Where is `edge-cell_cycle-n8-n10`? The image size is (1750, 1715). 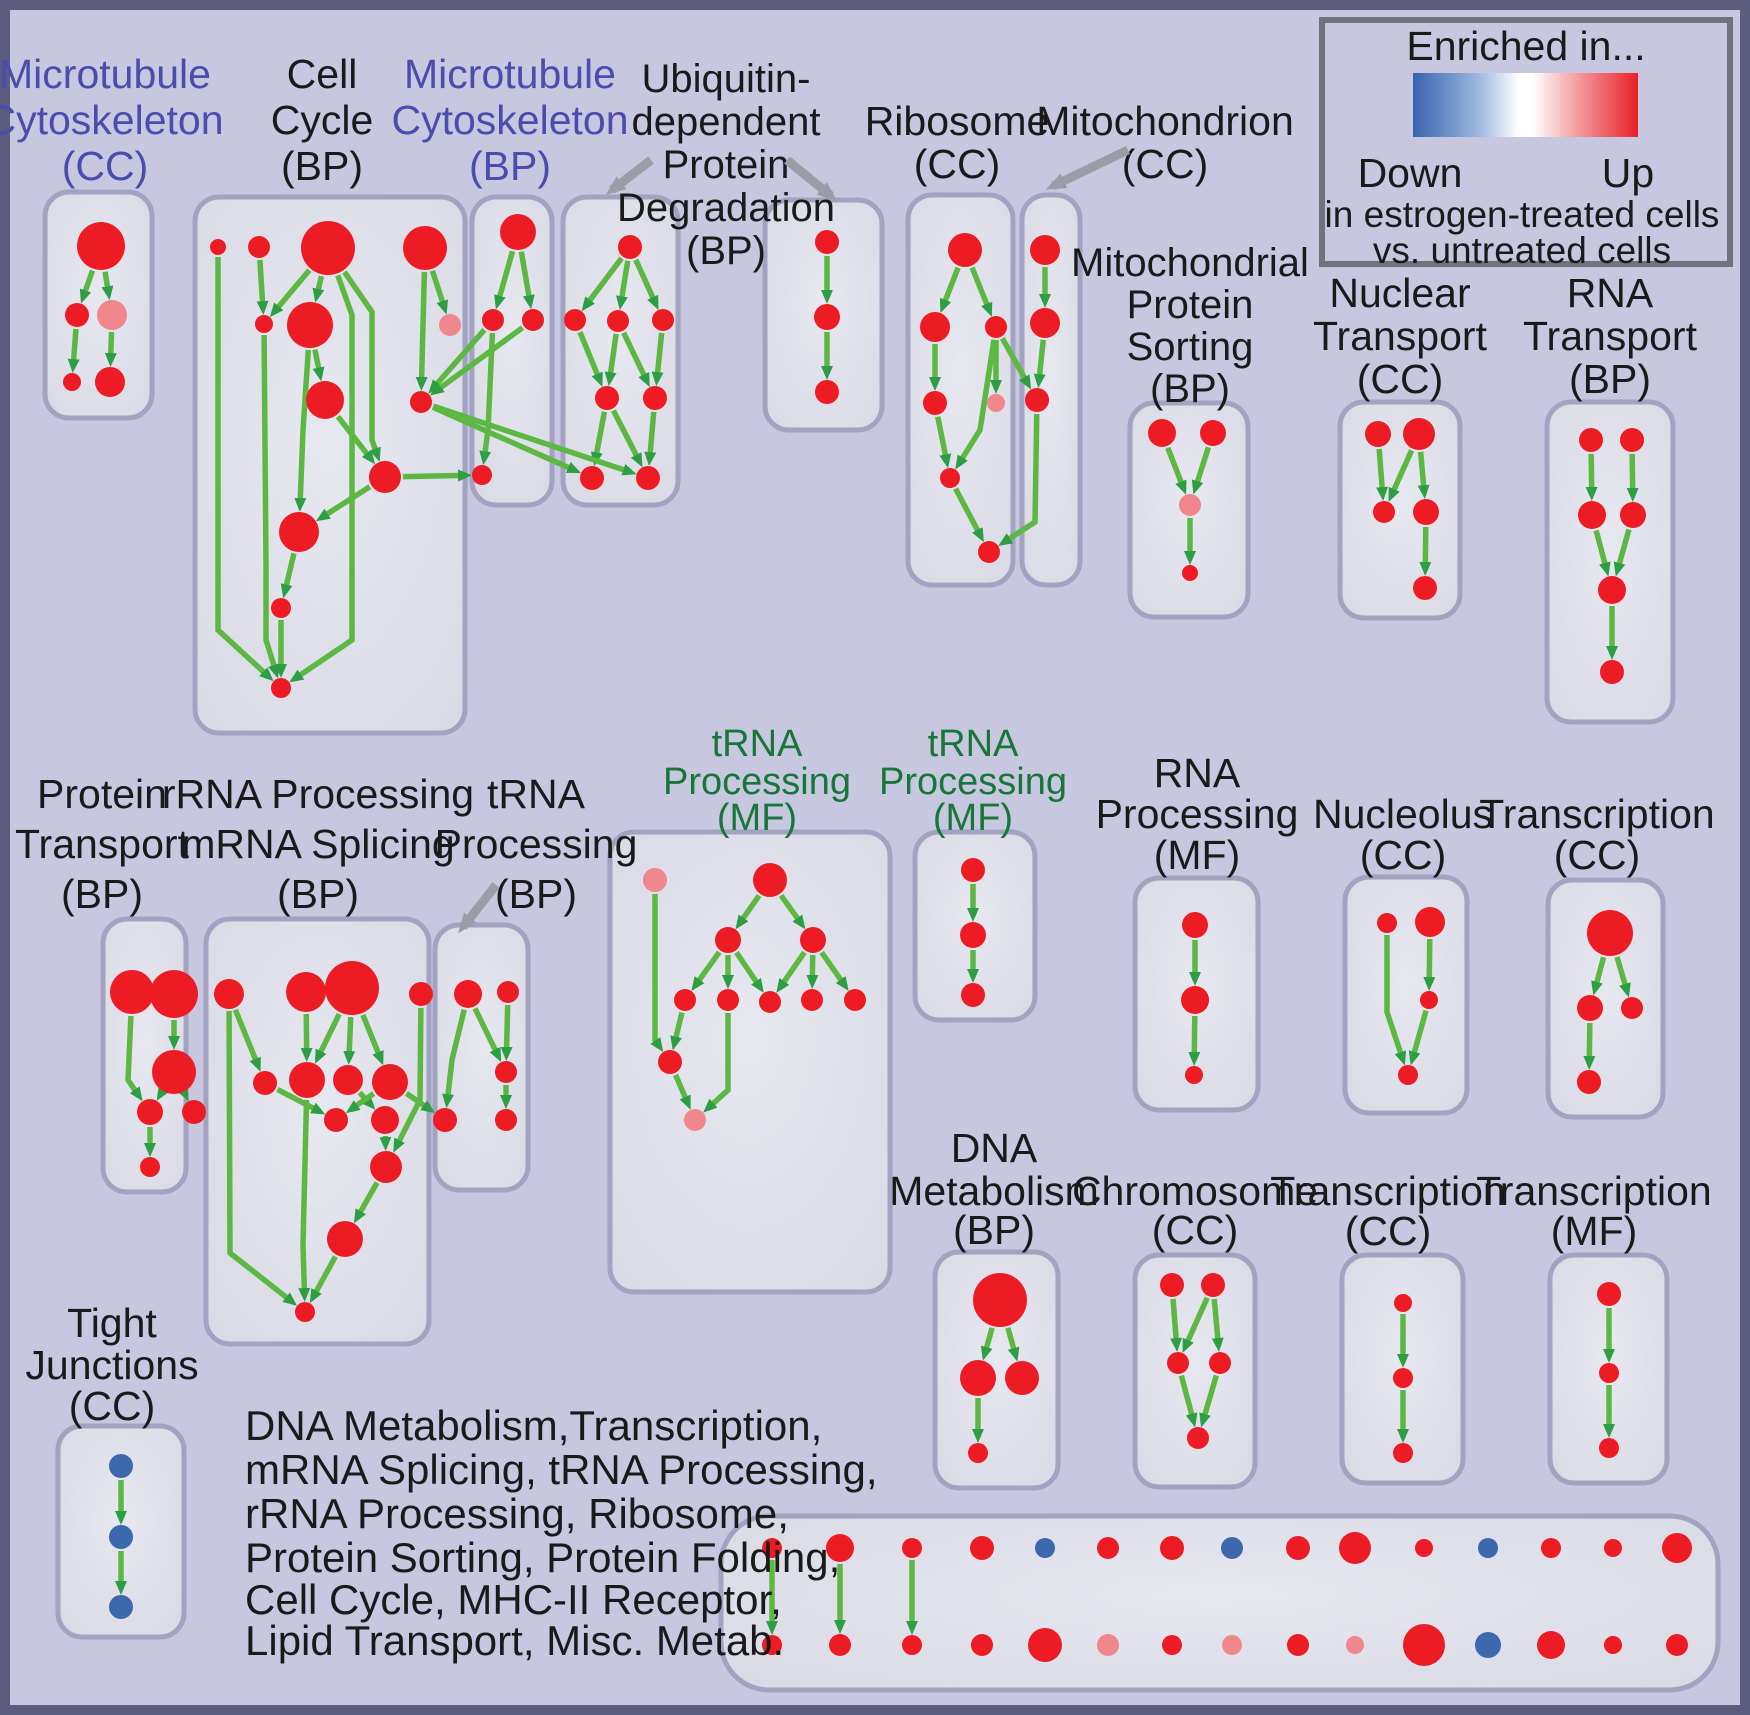
edge-cell_cycle-n8-n10 is located at coordinates (355, 439).